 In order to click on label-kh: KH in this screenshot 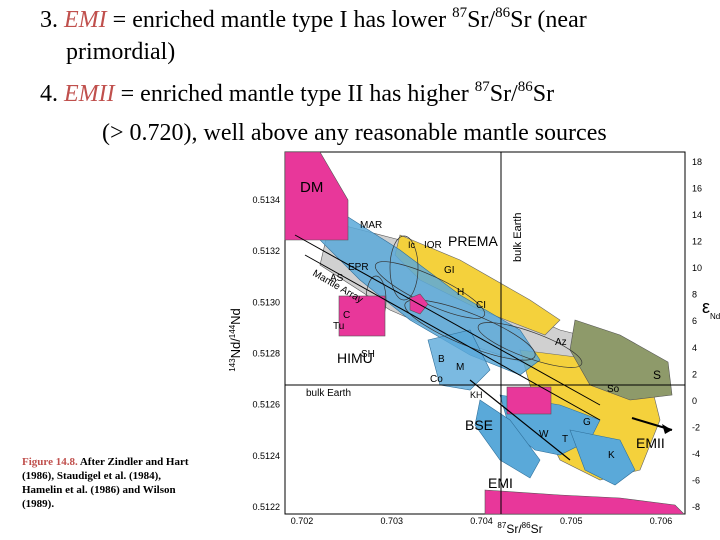, I will do `click(476, 395)`.